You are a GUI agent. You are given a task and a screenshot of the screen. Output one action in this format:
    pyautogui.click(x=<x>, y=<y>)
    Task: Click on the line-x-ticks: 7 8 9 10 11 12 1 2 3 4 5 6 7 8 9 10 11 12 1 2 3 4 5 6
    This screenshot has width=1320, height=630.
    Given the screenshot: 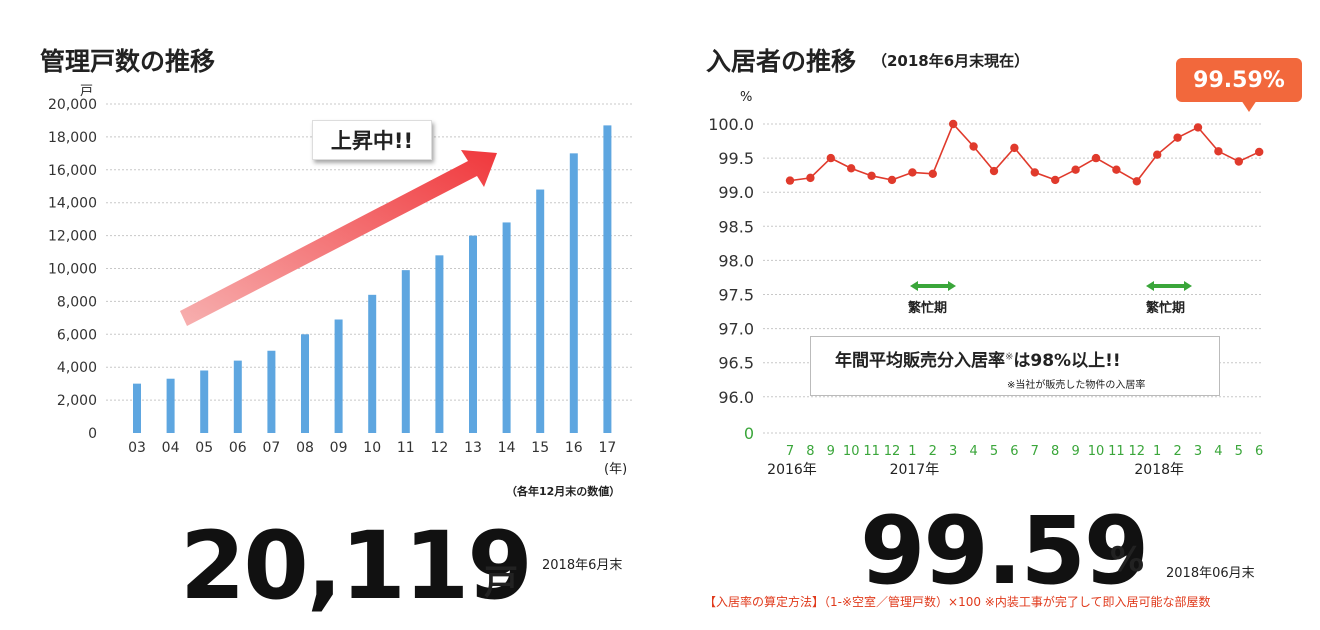 What is the action you would take?
    pyautogui.click(x=1024, y=451)
    